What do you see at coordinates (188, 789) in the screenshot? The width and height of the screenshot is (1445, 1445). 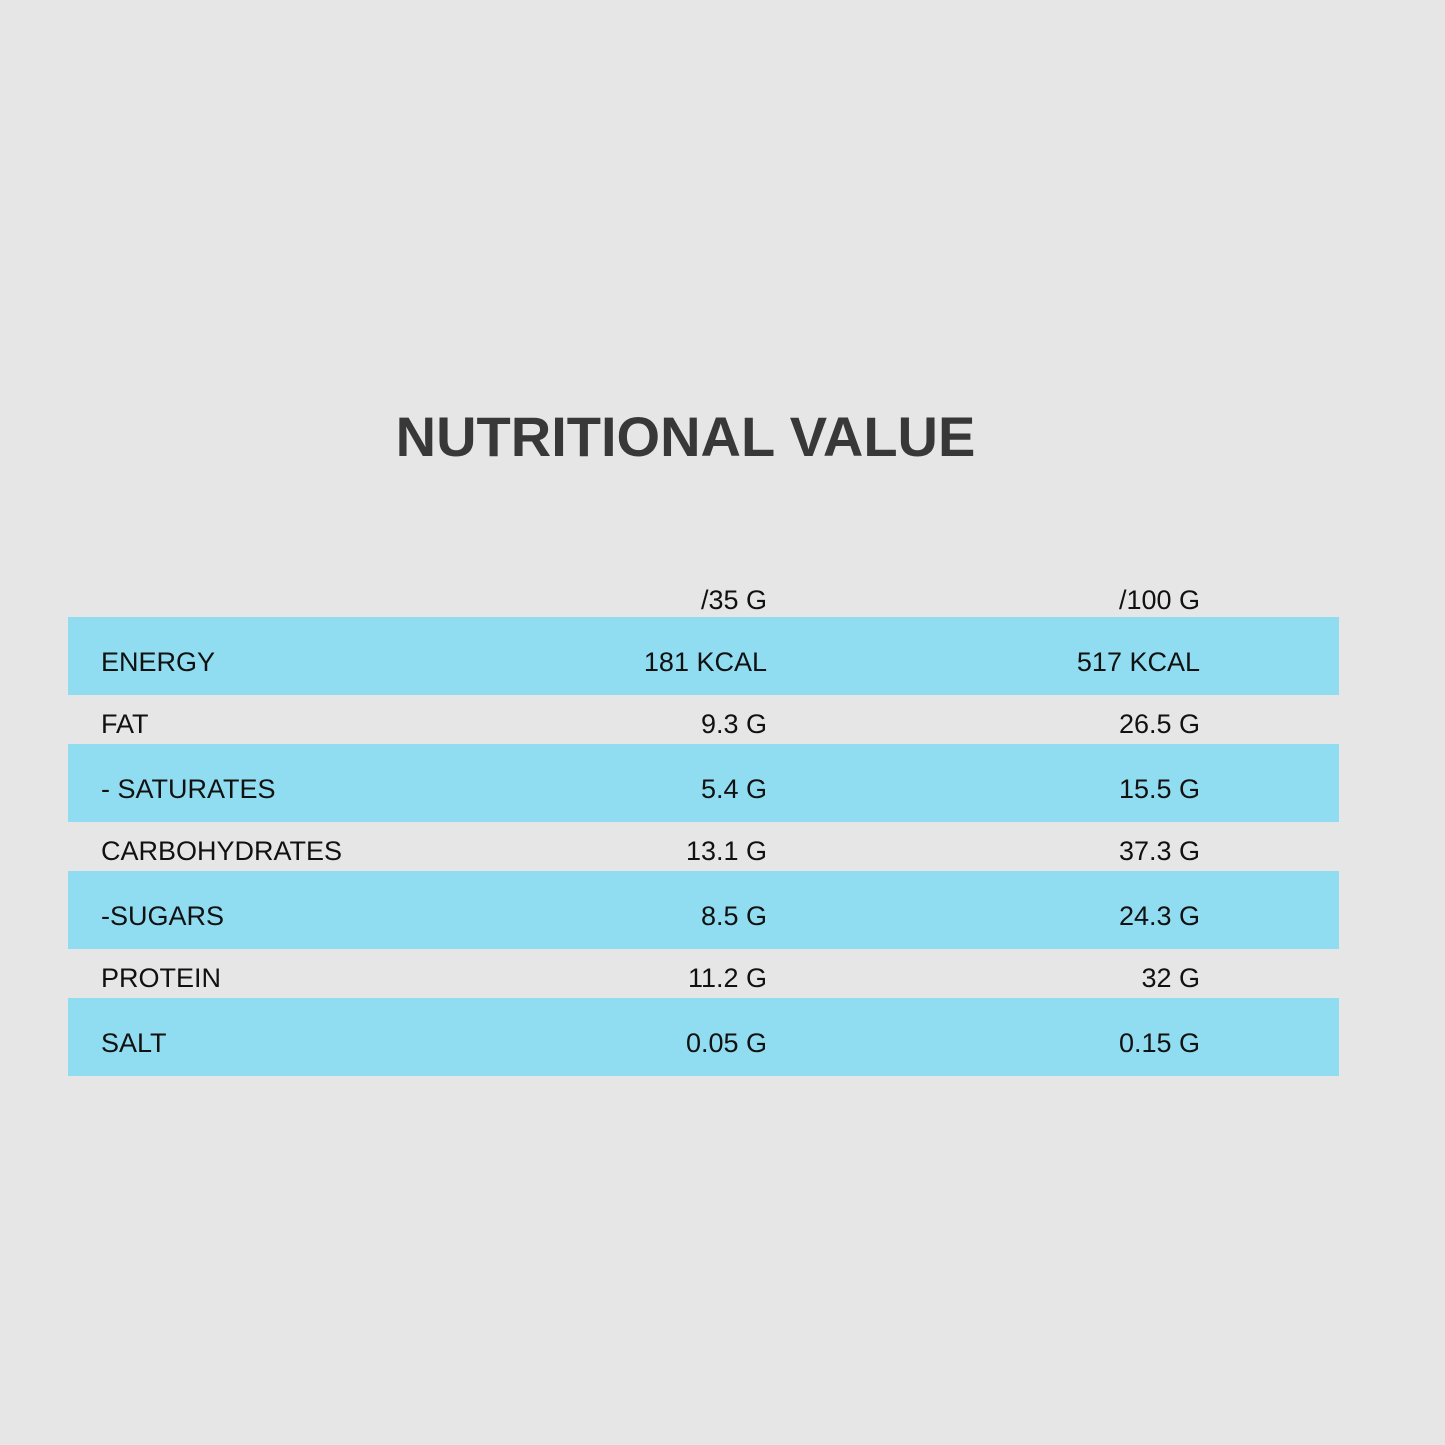 I see `row-label: - SATURATES` at bounding box center [188, 789].